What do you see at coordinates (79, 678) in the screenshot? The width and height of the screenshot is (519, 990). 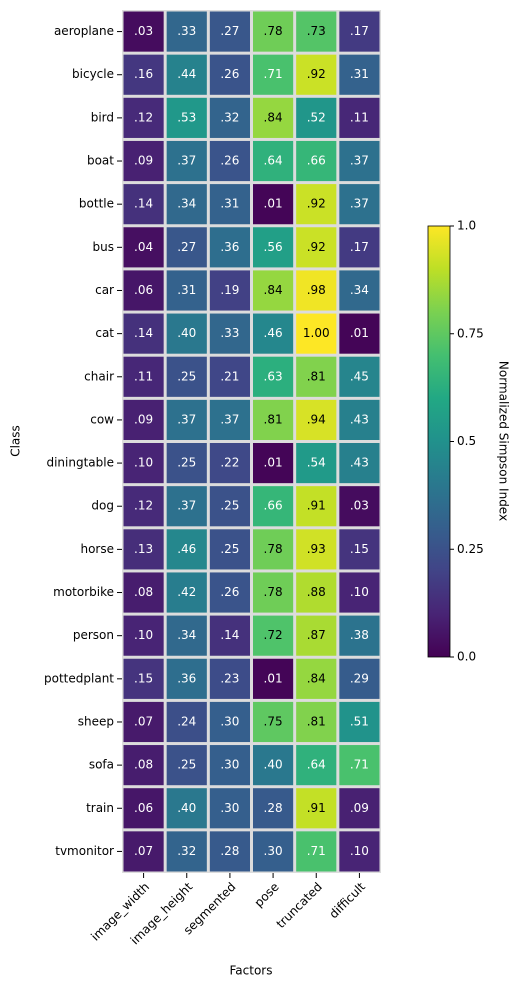 I see `y-tick-label: pottedplant` at bounding box center [79, 678].